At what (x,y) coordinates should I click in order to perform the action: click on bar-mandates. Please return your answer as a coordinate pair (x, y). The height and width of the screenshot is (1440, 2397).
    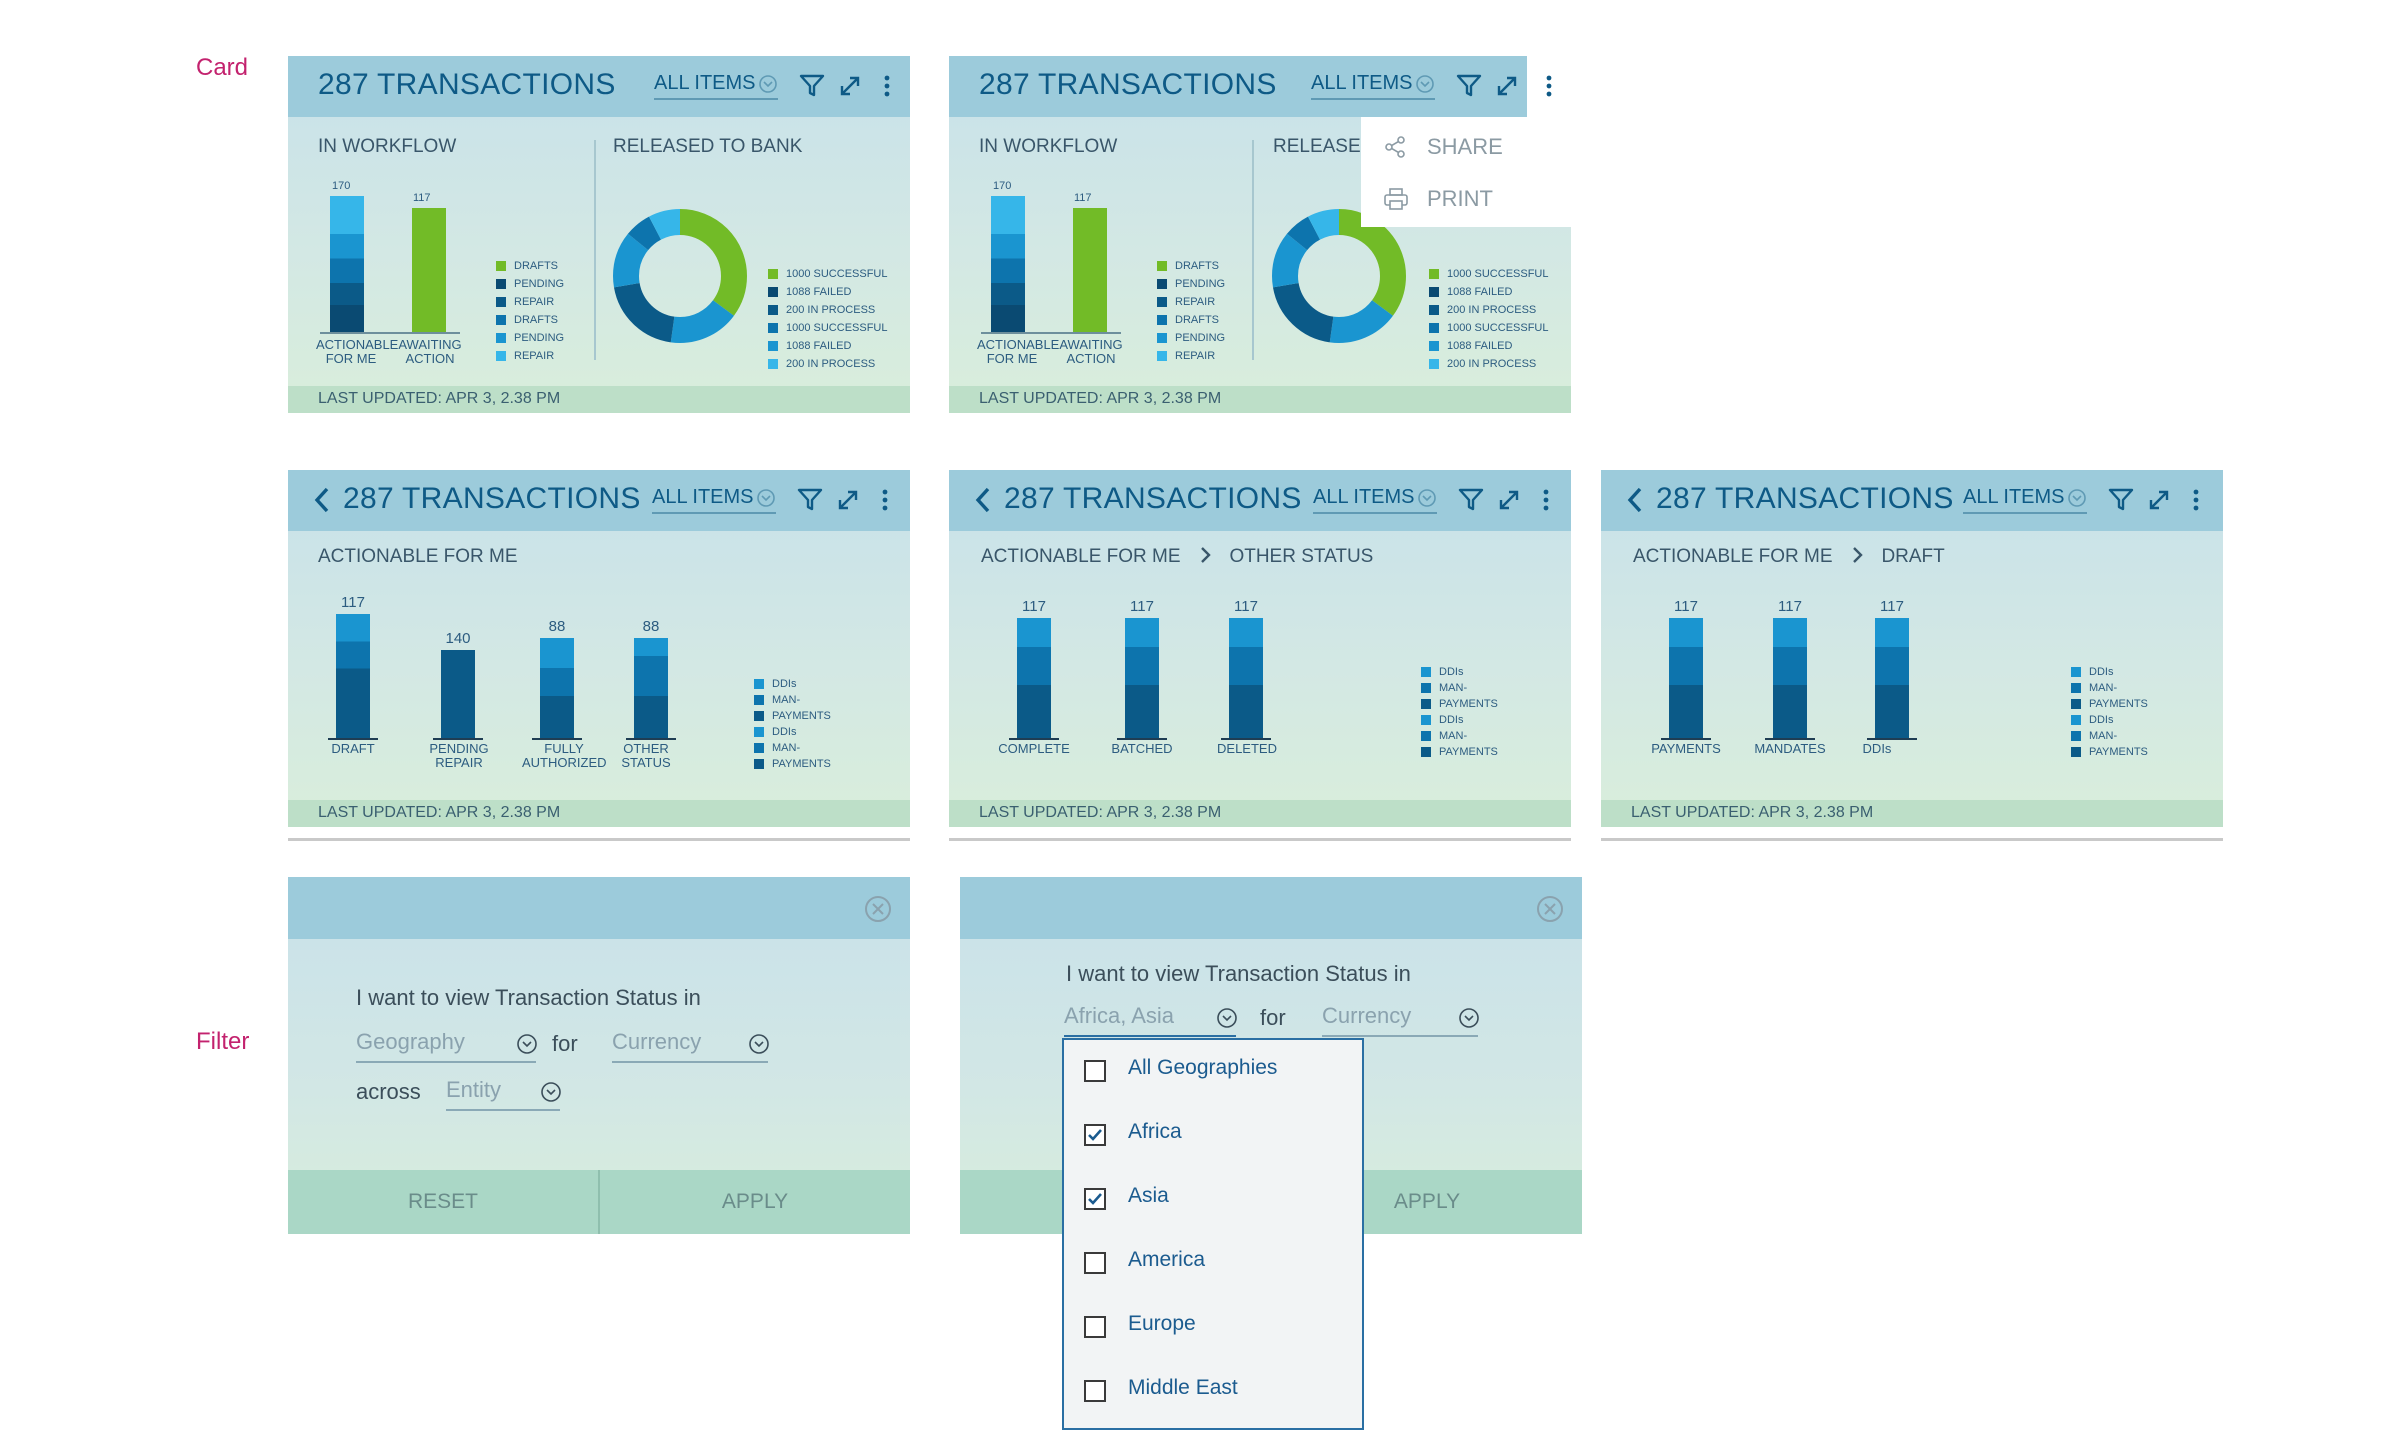
    Looking at the image, I should click on (1790, 678).